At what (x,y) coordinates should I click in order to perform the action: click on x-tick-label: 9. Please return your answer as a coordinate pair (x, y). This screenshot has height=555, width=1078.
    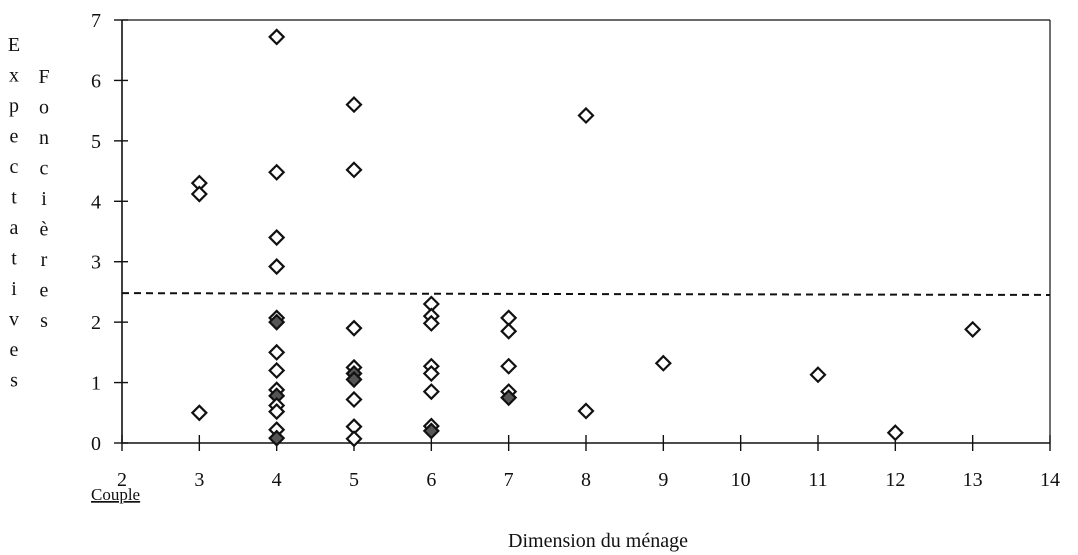
    Looking at the image, I should click on (663, 480).